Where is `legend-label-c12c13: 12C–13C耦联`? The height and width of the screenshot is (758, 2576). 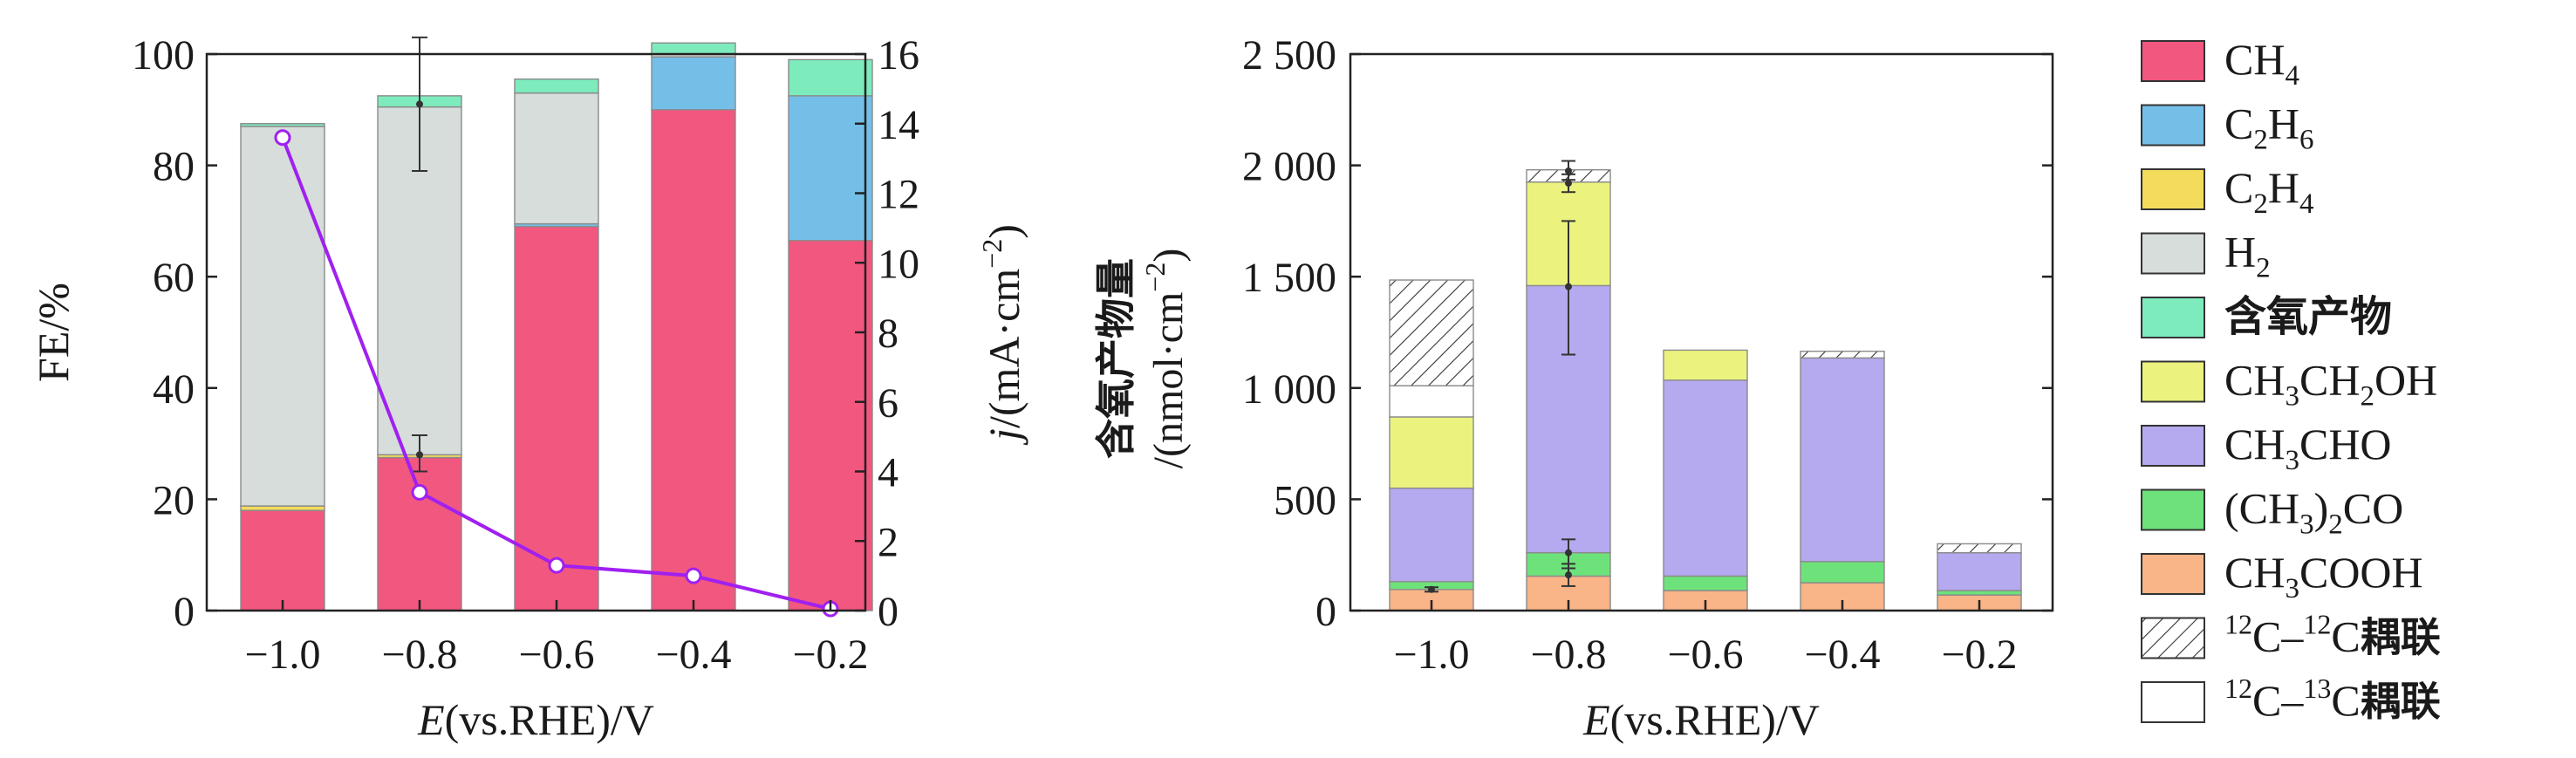 legend-label-c12c13: 12C–13C耦联 is located at coordinates (2332, 699).